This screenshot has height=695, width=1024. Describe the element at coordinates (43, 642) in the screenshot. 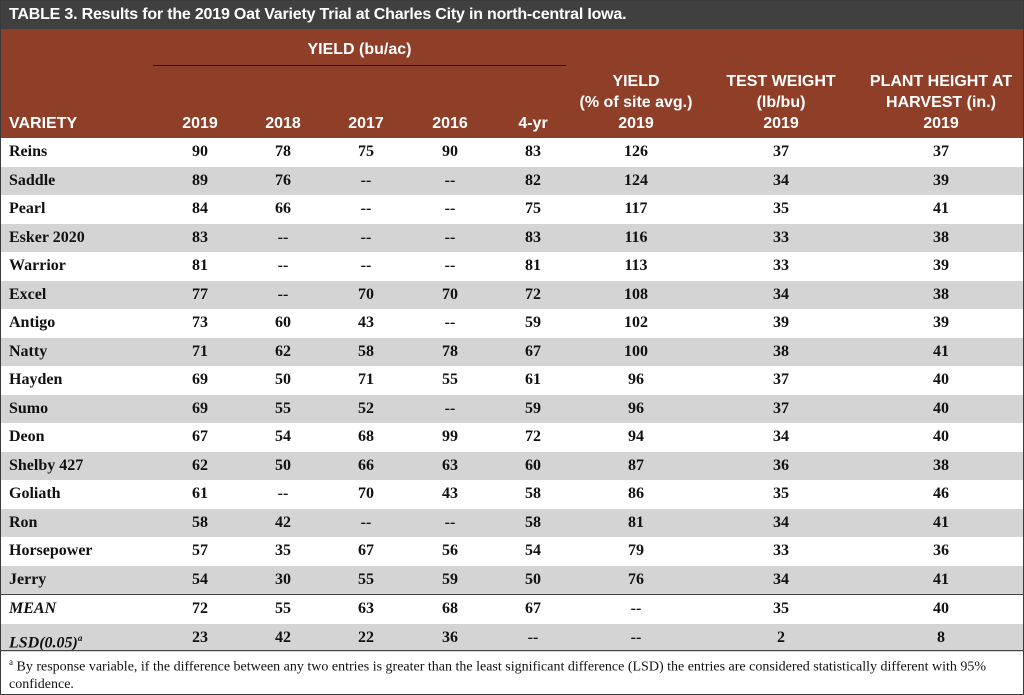

I see `variety-name: LSD(0.05)` at that location.